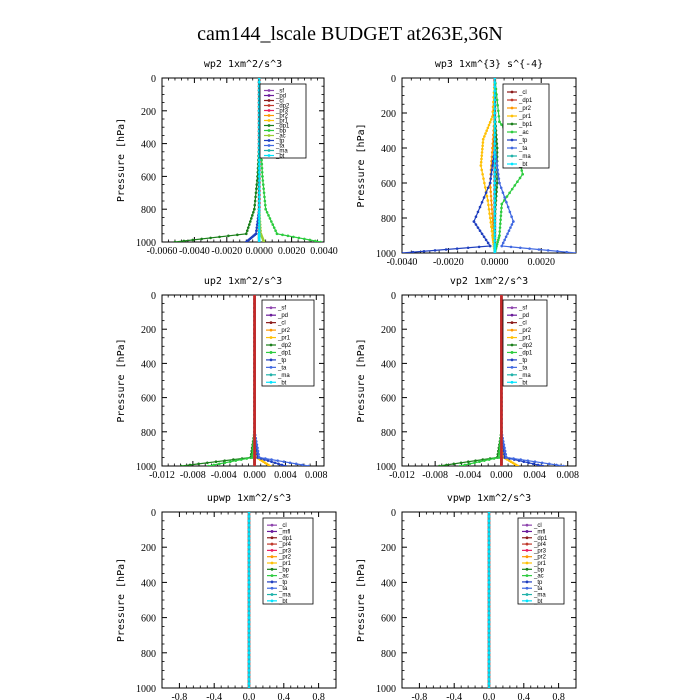  Describe the element at coordinates (525, 353) in the screenshot. I see `legend-label: _dp1` at that location.